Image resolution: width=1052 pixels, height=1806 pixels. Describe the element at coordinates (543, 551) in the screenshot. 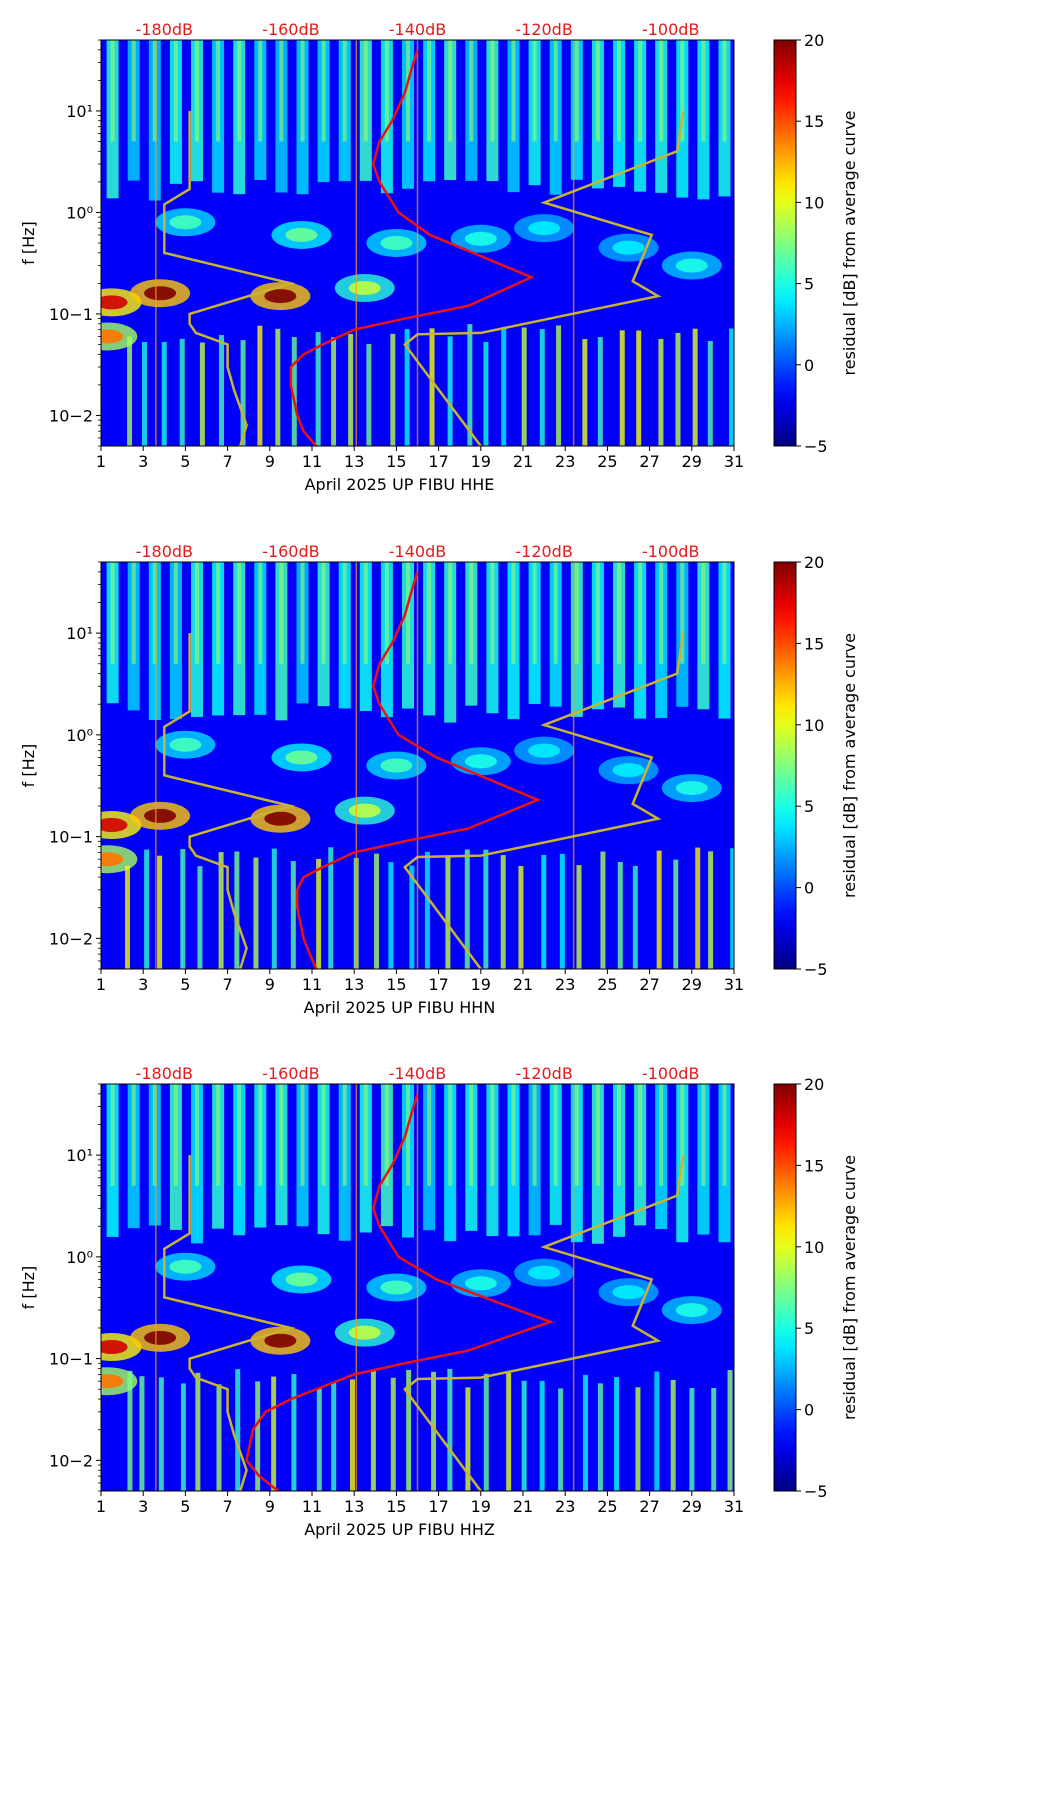

I see `db-scale-label: -120dB` at that location.